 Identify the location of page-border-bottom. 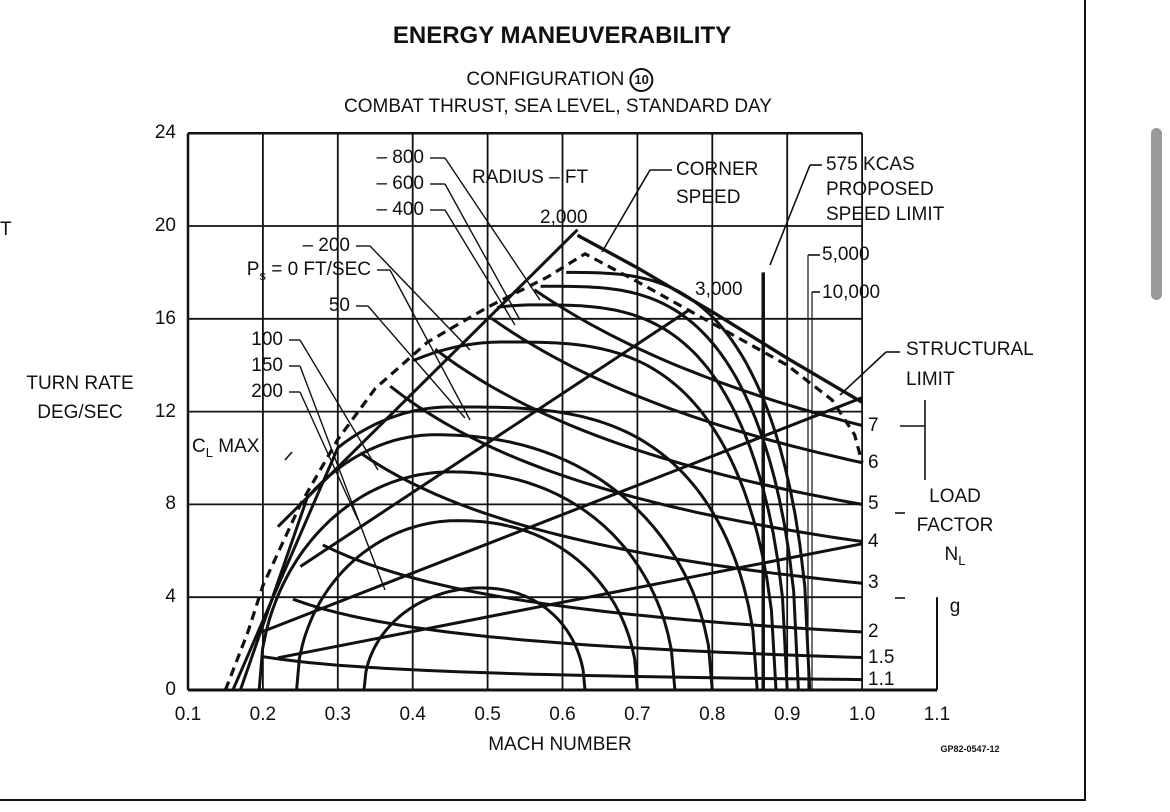
(543, 800).